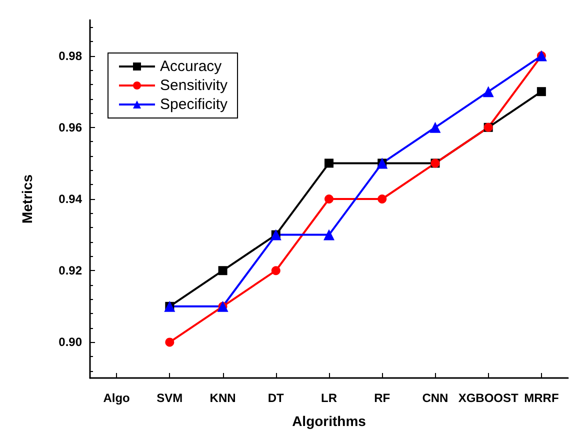 The image size is (584, 444). What do you see at coordinates (329, 421) in the screenshot?
I see `x-axis-title: Algorithms` at bounding box center [329, 421].